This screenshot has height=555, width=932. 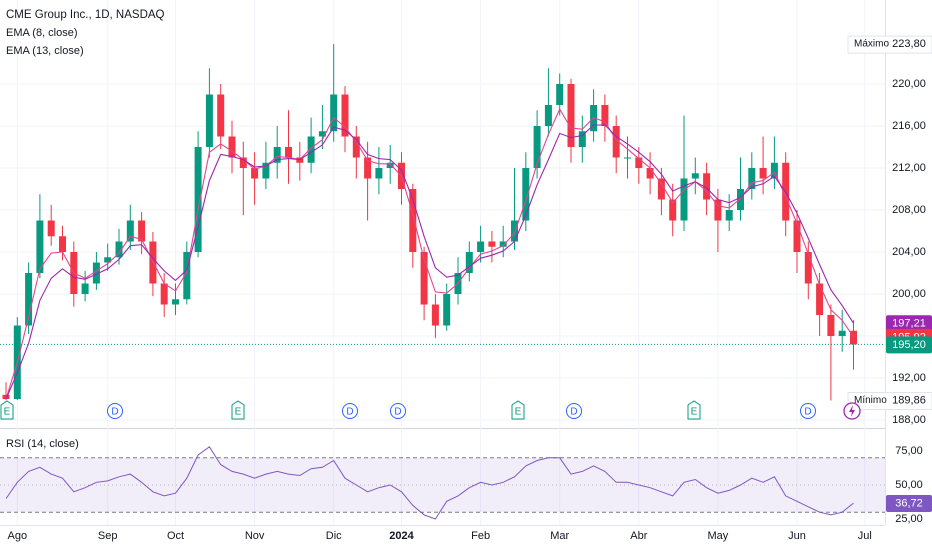 What do you see at coordinates (889, 400) in the screenshot?
I see `extreme-box` at bounding box center [889, 400].